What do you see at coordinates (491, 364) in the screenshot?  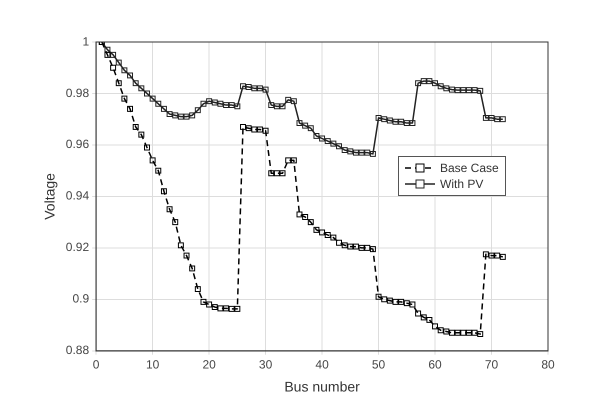 I see `x-tick-label: 70` at bounding box center [491, 364].